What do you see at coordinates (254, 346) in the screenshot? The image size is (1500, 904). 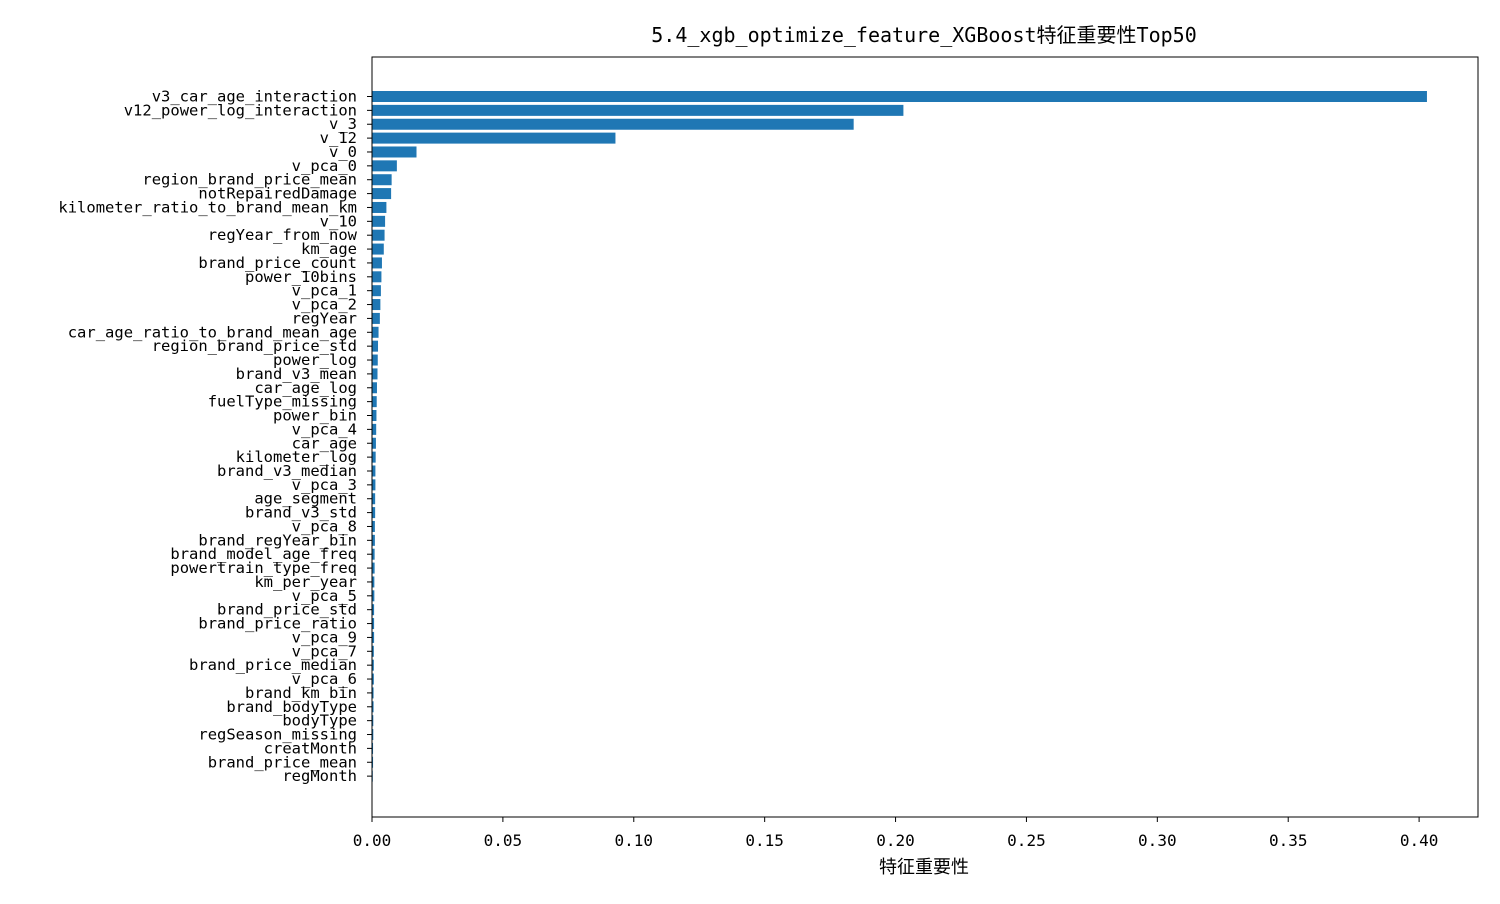 I see `y-tick-label: region_brand_price_std` at bounding box center [254, 346].